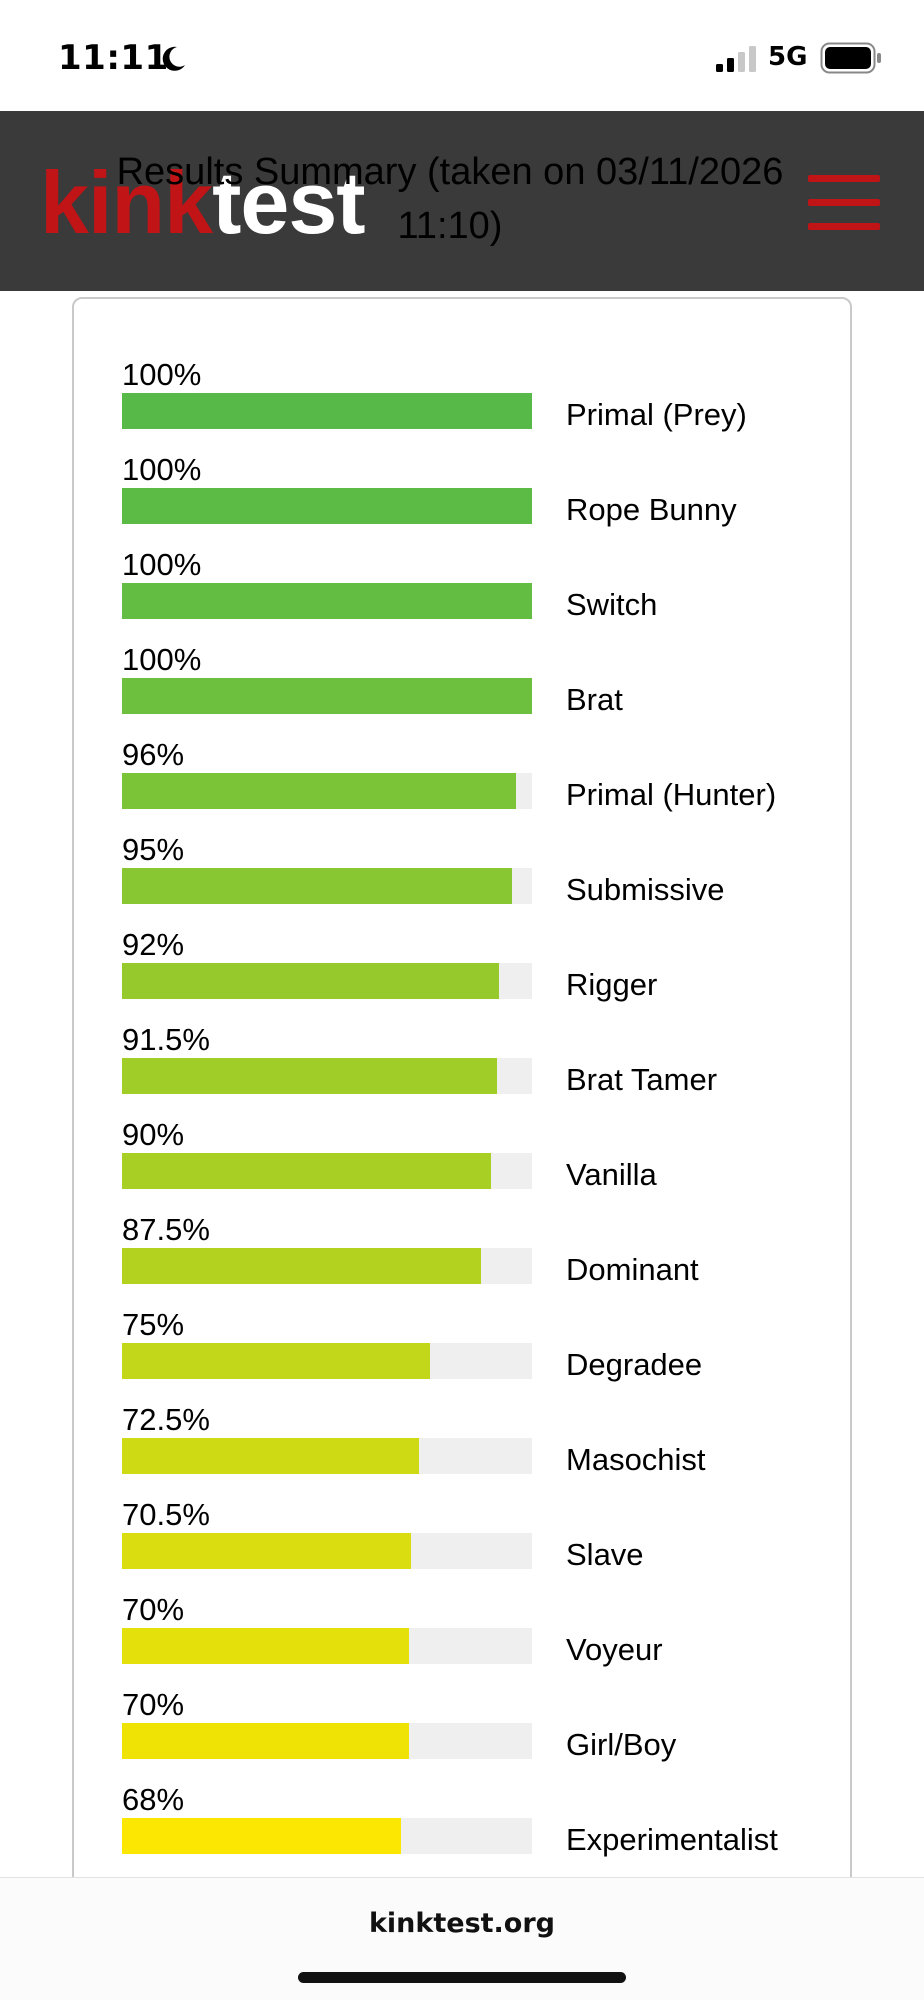 Image resolution: width=924 pixels, height=2000 pixels. What do you see at coordinates (166, 1039) in the screenshot?
I see `result-percent: 91.5%` at bounding box center [166, 1039].